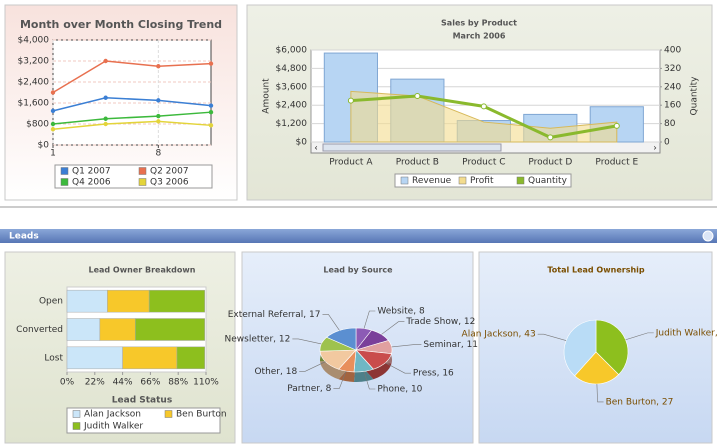 This screenshot has width=717, height=448. Describe the element at coordinates (596, 270) in the screenshot. I see `chart-title: Total Lead Ownership` at that location.